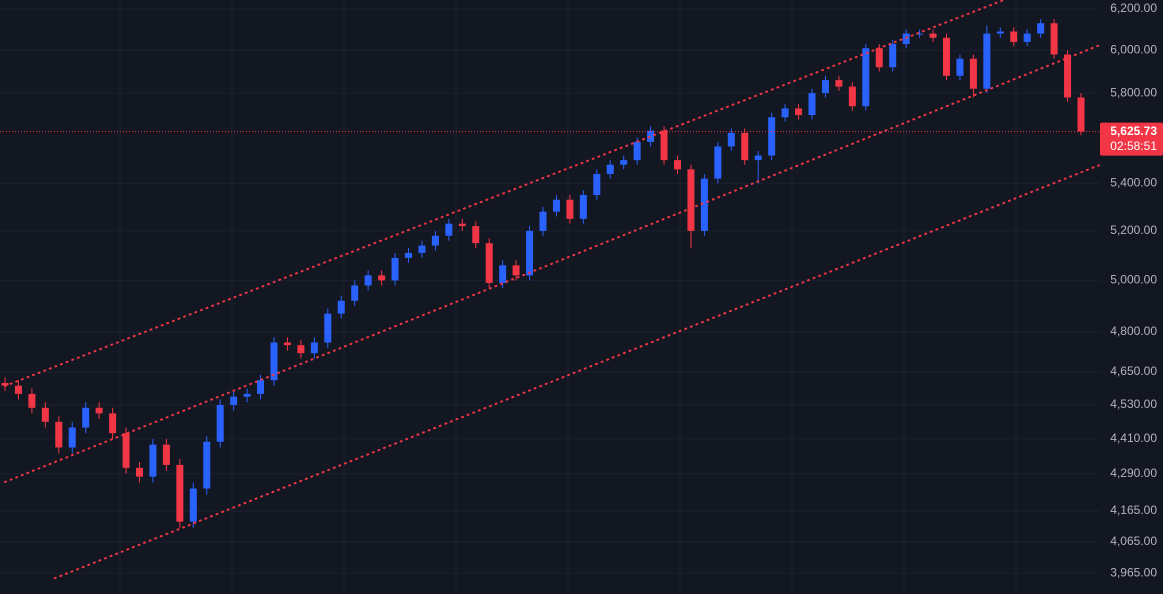 This screenshot has height=594, width=1163. I want to click on y-tick-label: 5,200.00, so click(1133, 230).